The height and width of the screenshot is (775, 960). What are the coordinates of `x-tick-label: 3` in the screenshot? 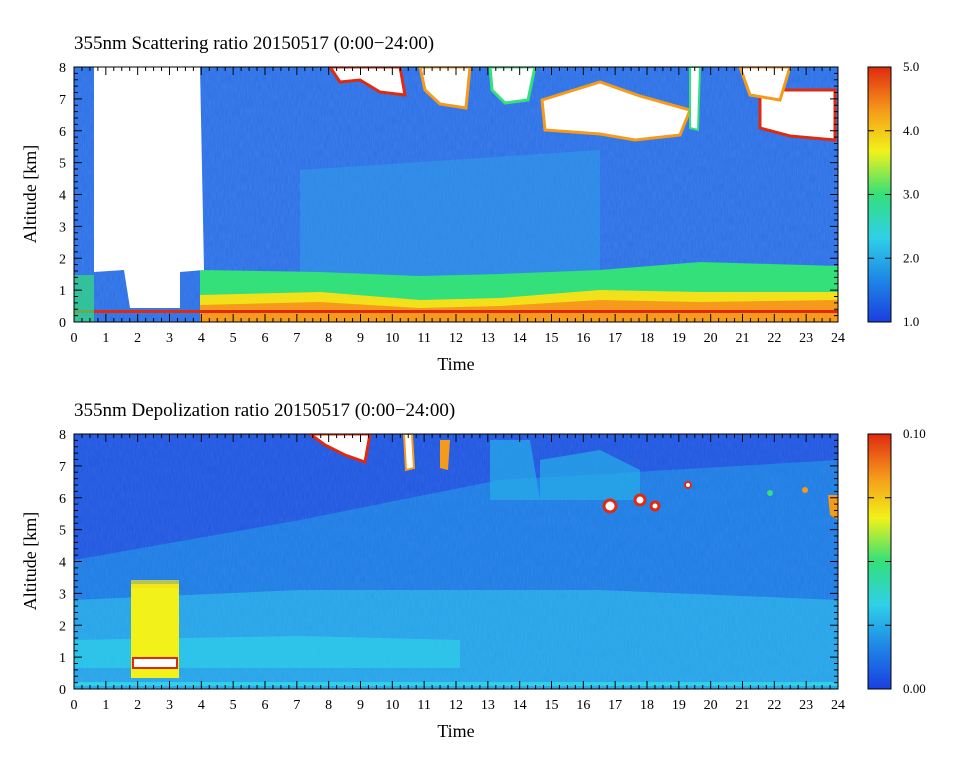 It's located at (169, 338).